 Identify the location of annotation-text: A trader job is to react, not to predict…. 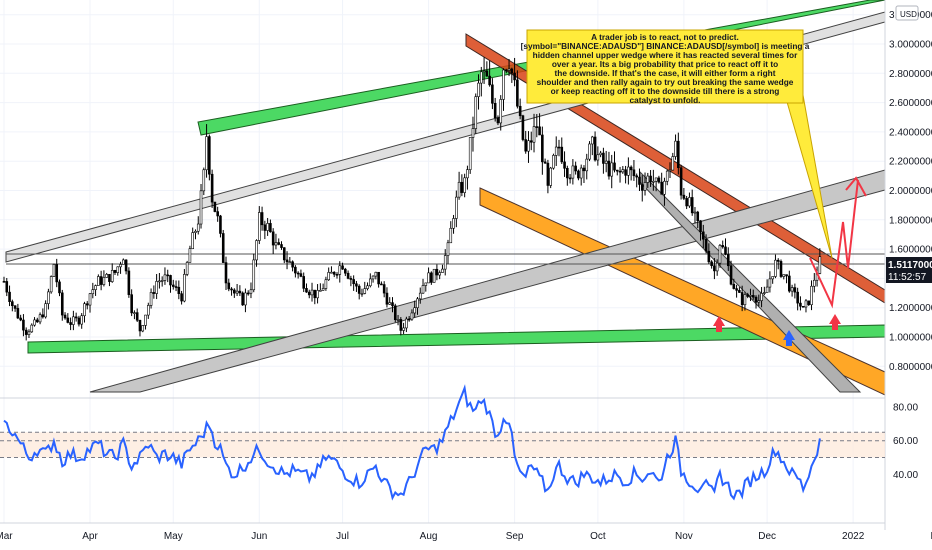
(665, 68).